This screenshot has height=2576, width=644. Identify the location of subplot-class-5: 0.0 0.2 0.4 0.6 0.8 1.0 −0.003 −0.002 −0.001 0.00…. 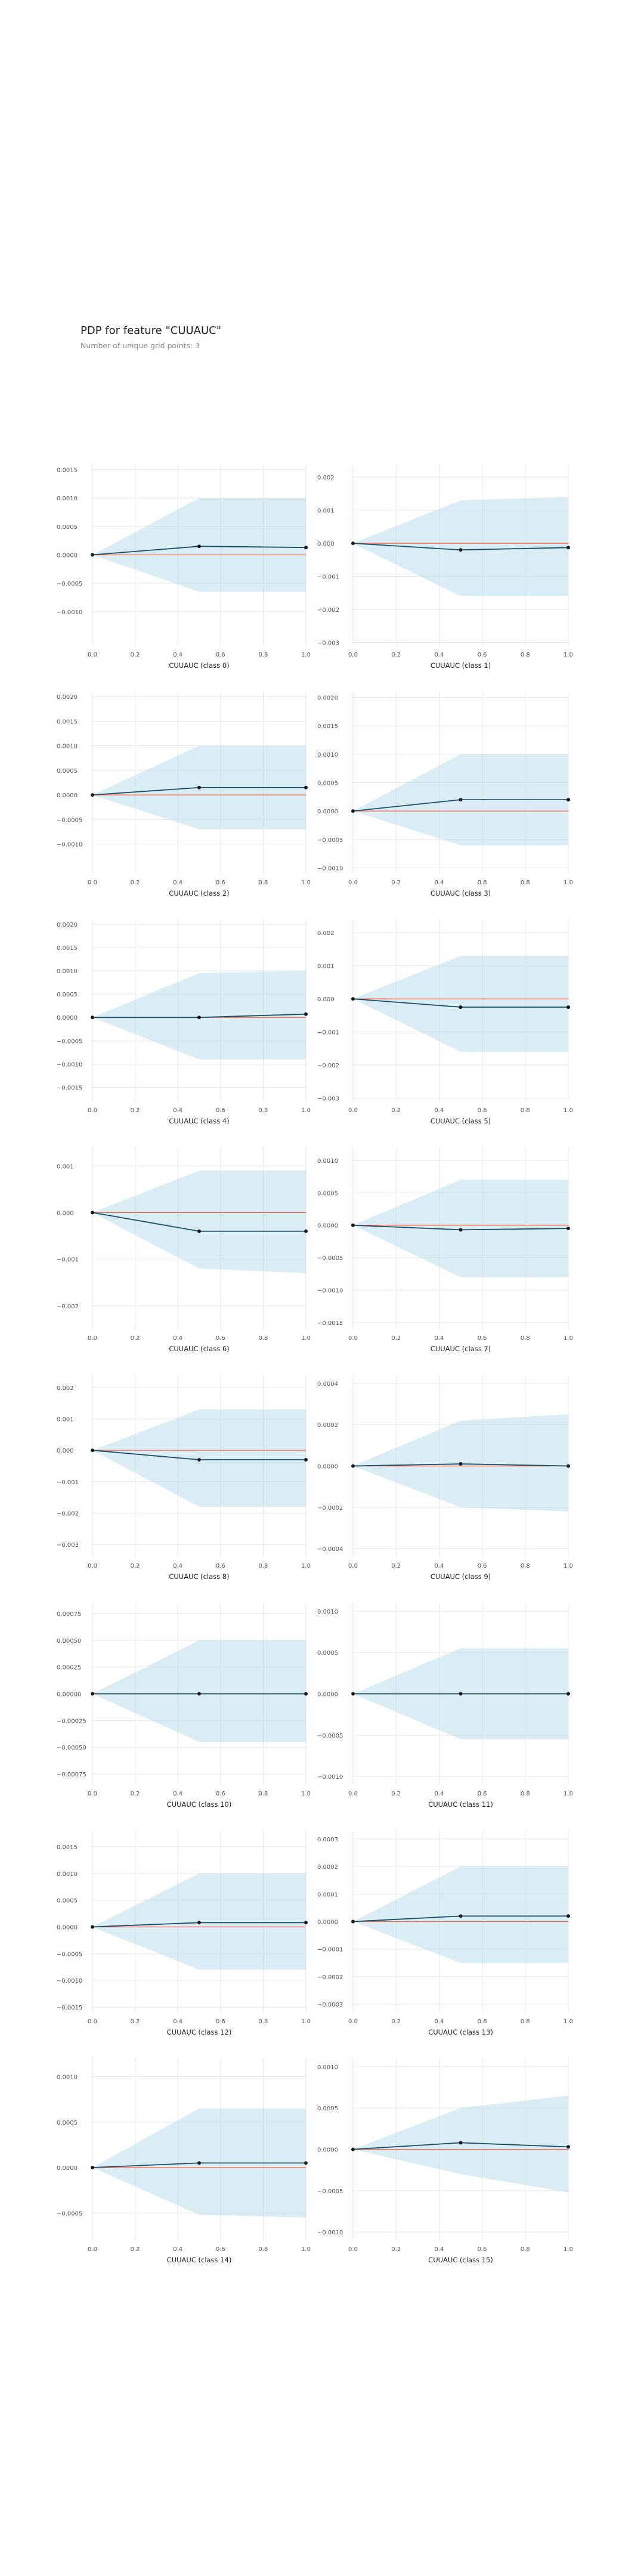
(445, 1022).